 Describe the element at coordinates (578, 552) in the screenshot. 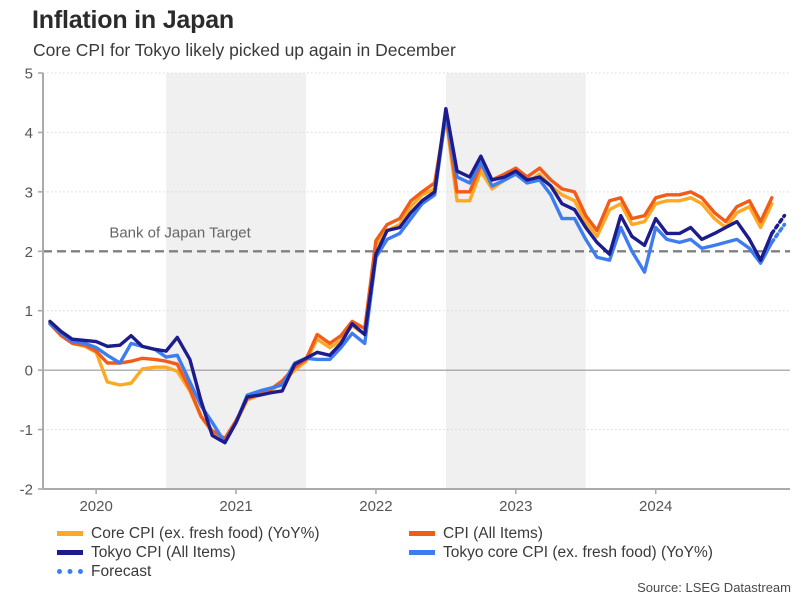

I see `legend-item-label: Tokyo core CPI (ex. fresh food) (YoY%)` at that location.